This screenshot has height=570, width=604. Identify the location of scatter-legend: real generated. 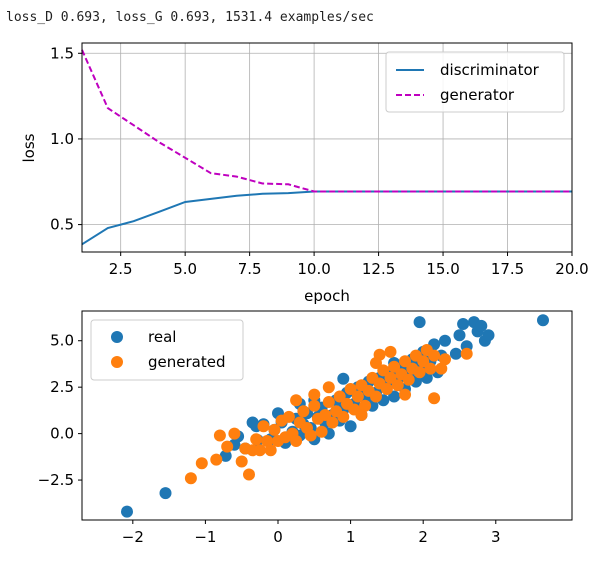
(167, 350).